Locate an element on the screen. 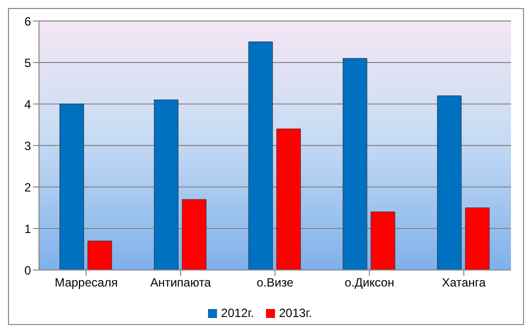 The image size is (532, 333). x-tick-label: Хатанга is located at coordinates (464, 283).